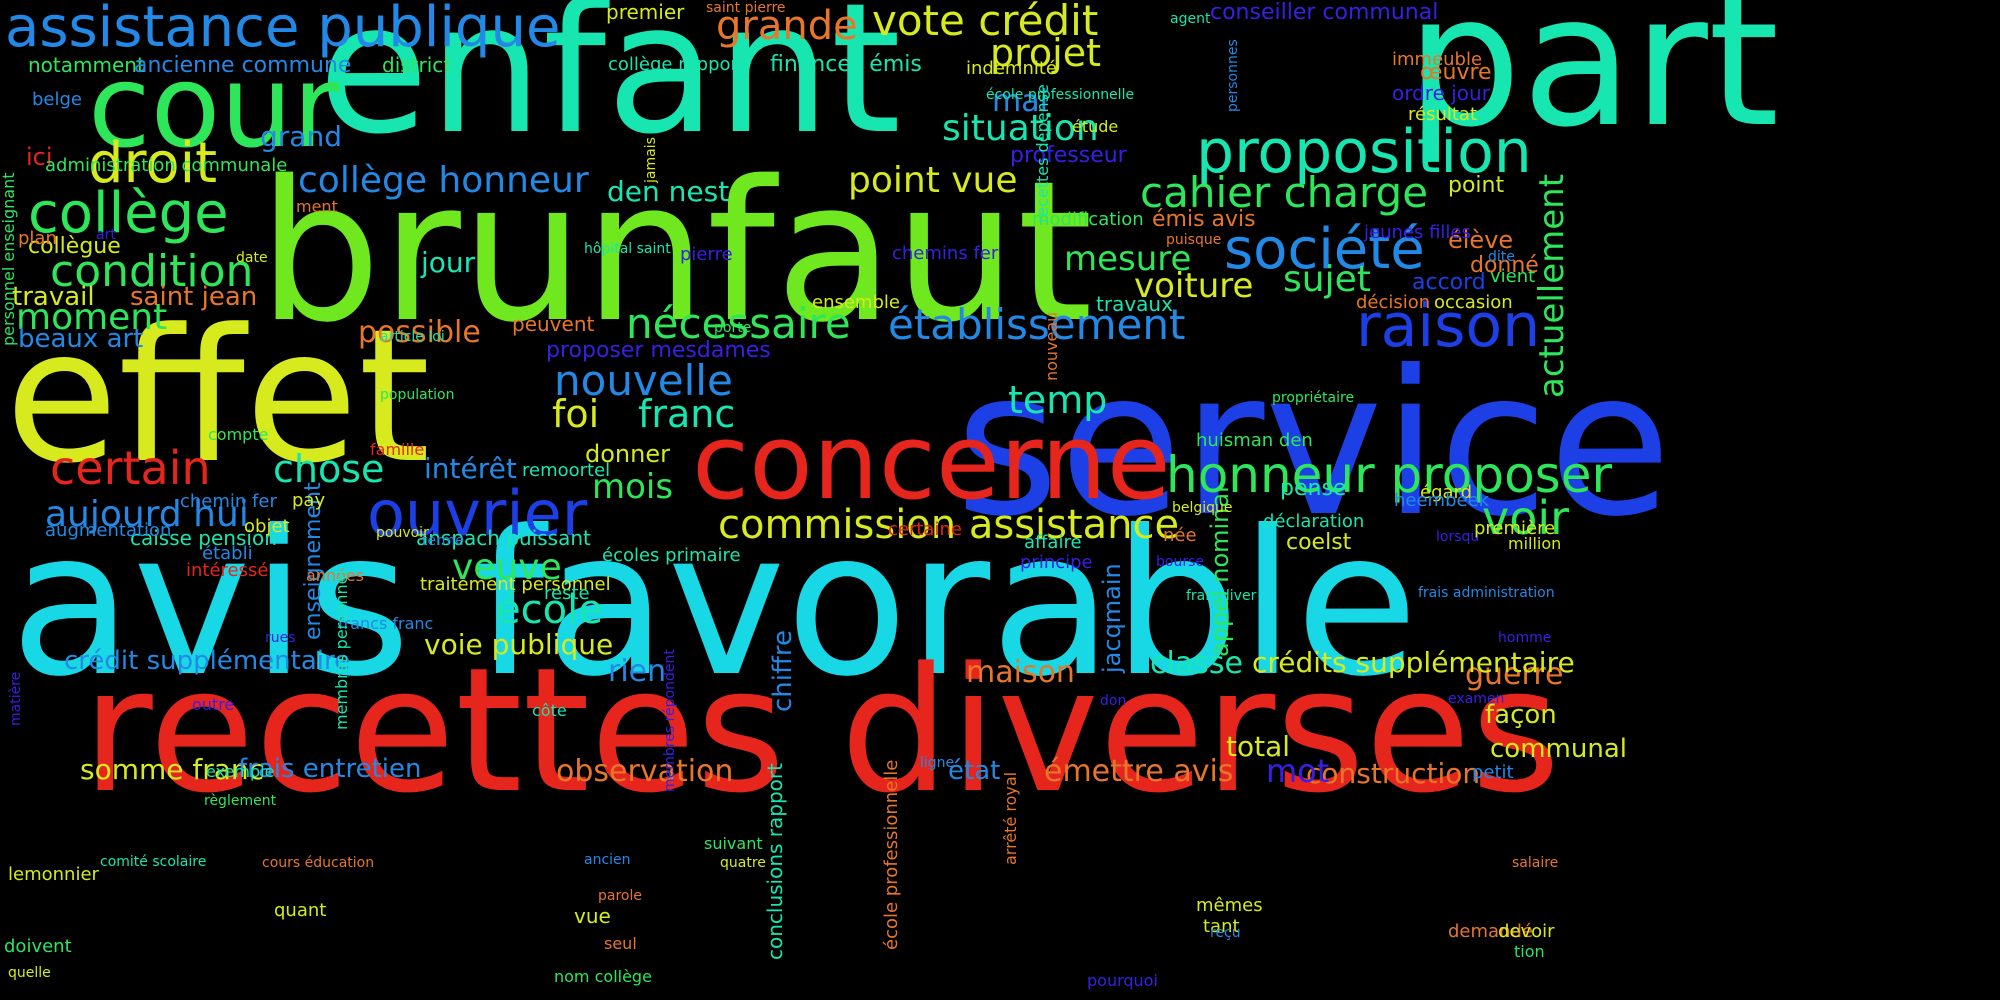 The height and width of the screenshot is (1000, 2000). I want to click on word-cloud-word: guerre, so click(1514, 674).